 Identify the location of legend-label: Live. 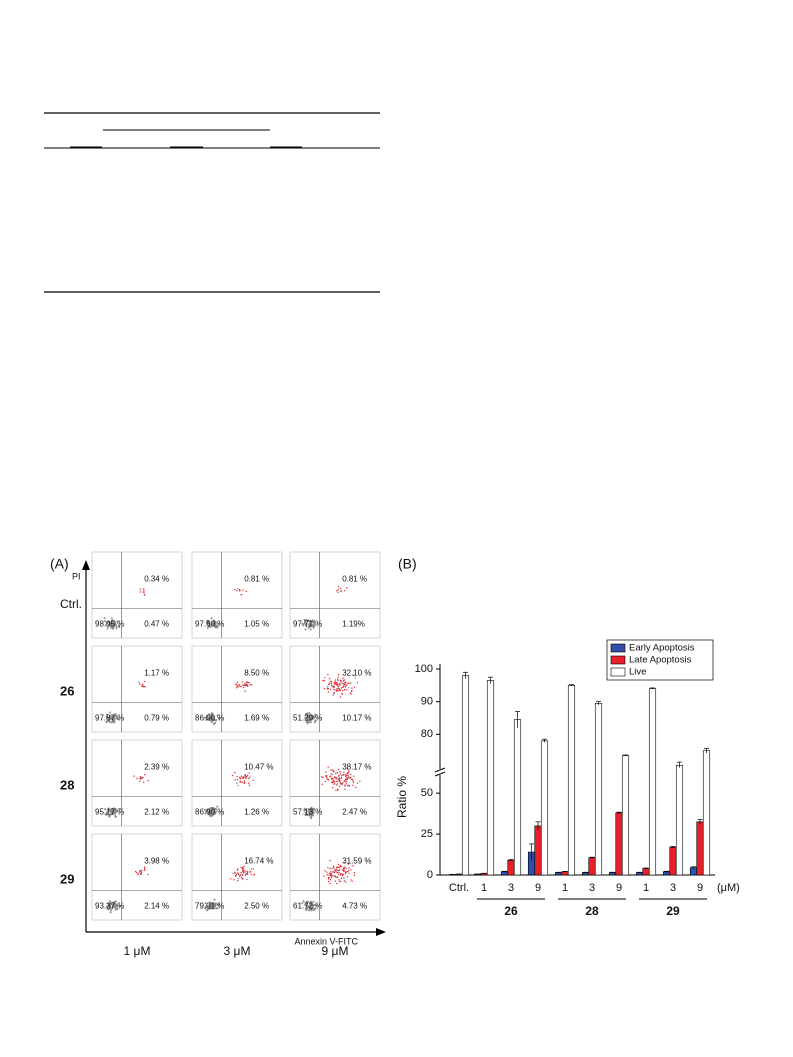
(637, 672).